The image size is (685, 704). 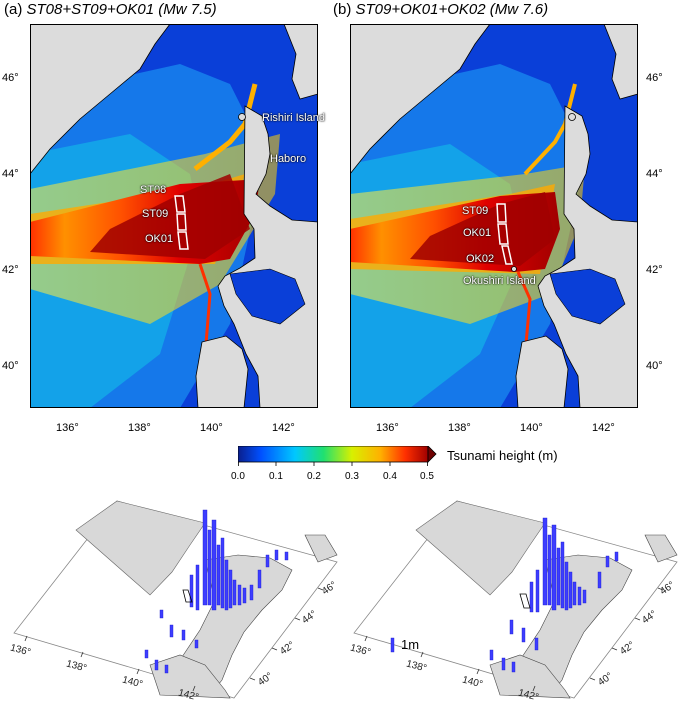 What do you see at coordinates (531, 428) in the screenshot?
I see `map-b-xtick: 140°` at bounding box center [531, 428].